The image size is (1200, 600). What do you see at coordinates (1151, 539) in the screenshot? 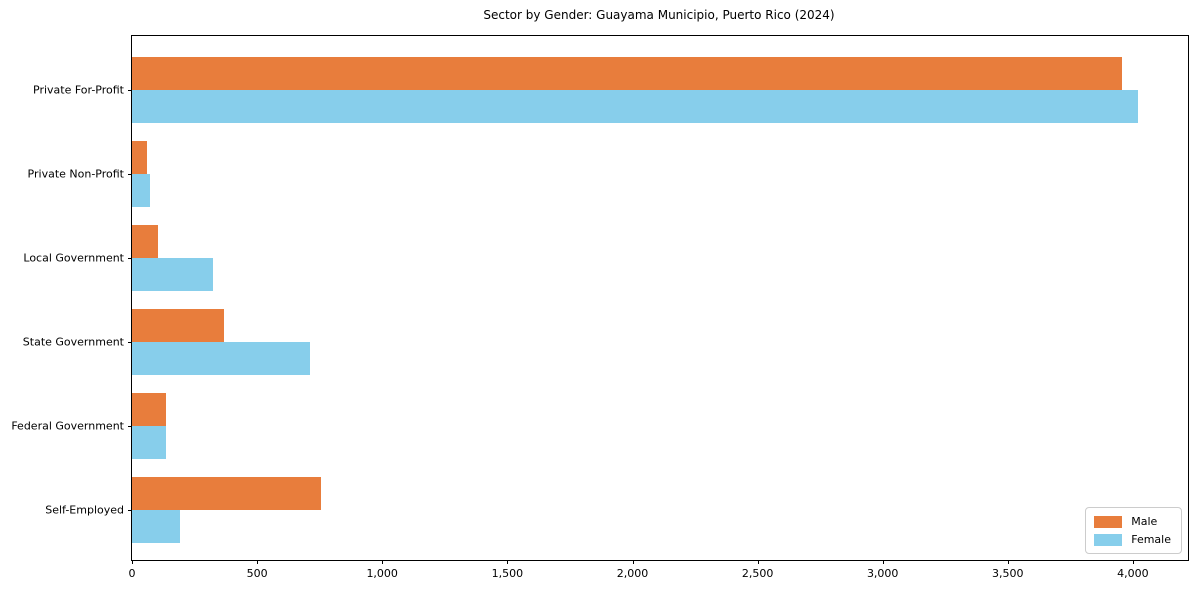
I see `legend-label-female: Female` at bounding box center [1151, 539].